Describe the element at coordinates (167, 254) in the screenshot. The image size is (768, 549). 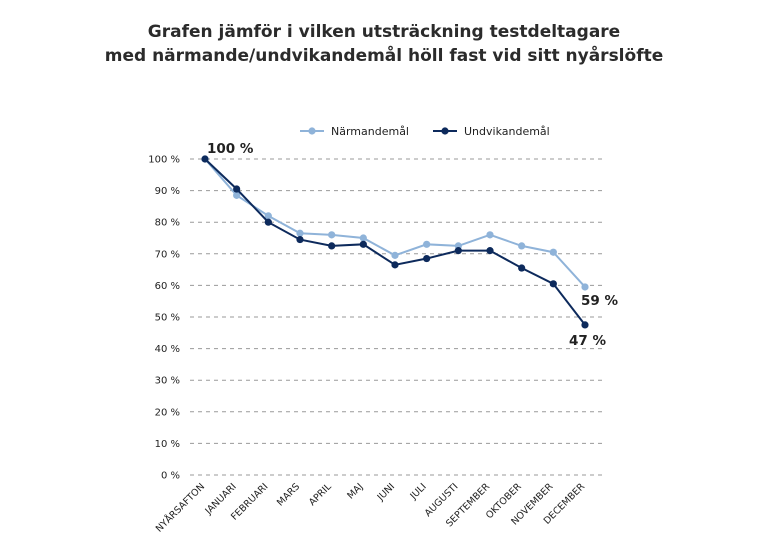
I see `y-tick-label: 70 %` at that location.